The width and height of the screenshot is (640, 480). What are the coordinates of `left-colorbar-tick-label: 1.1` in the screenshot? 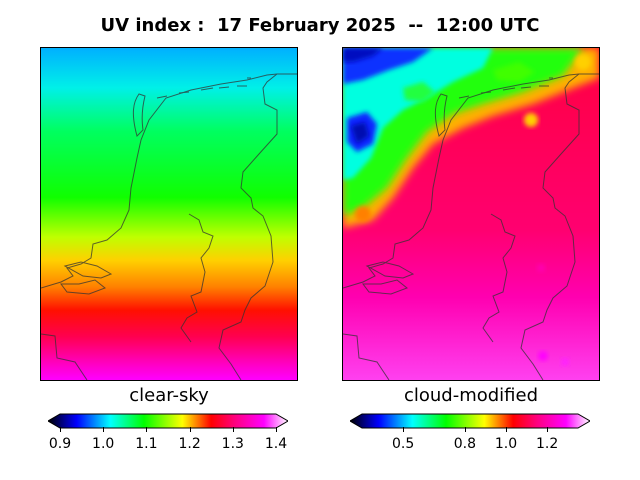 It's located at (146, 444).